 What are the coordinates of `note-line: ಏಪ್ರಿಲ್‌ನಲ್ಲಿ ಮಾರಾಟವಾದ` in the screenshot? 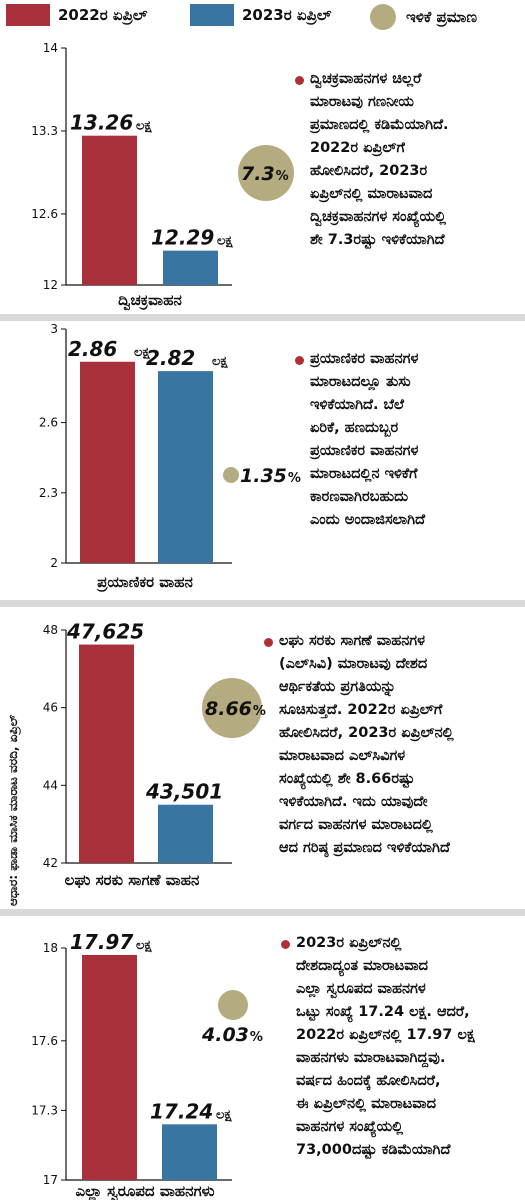 It's located at (371, 194).